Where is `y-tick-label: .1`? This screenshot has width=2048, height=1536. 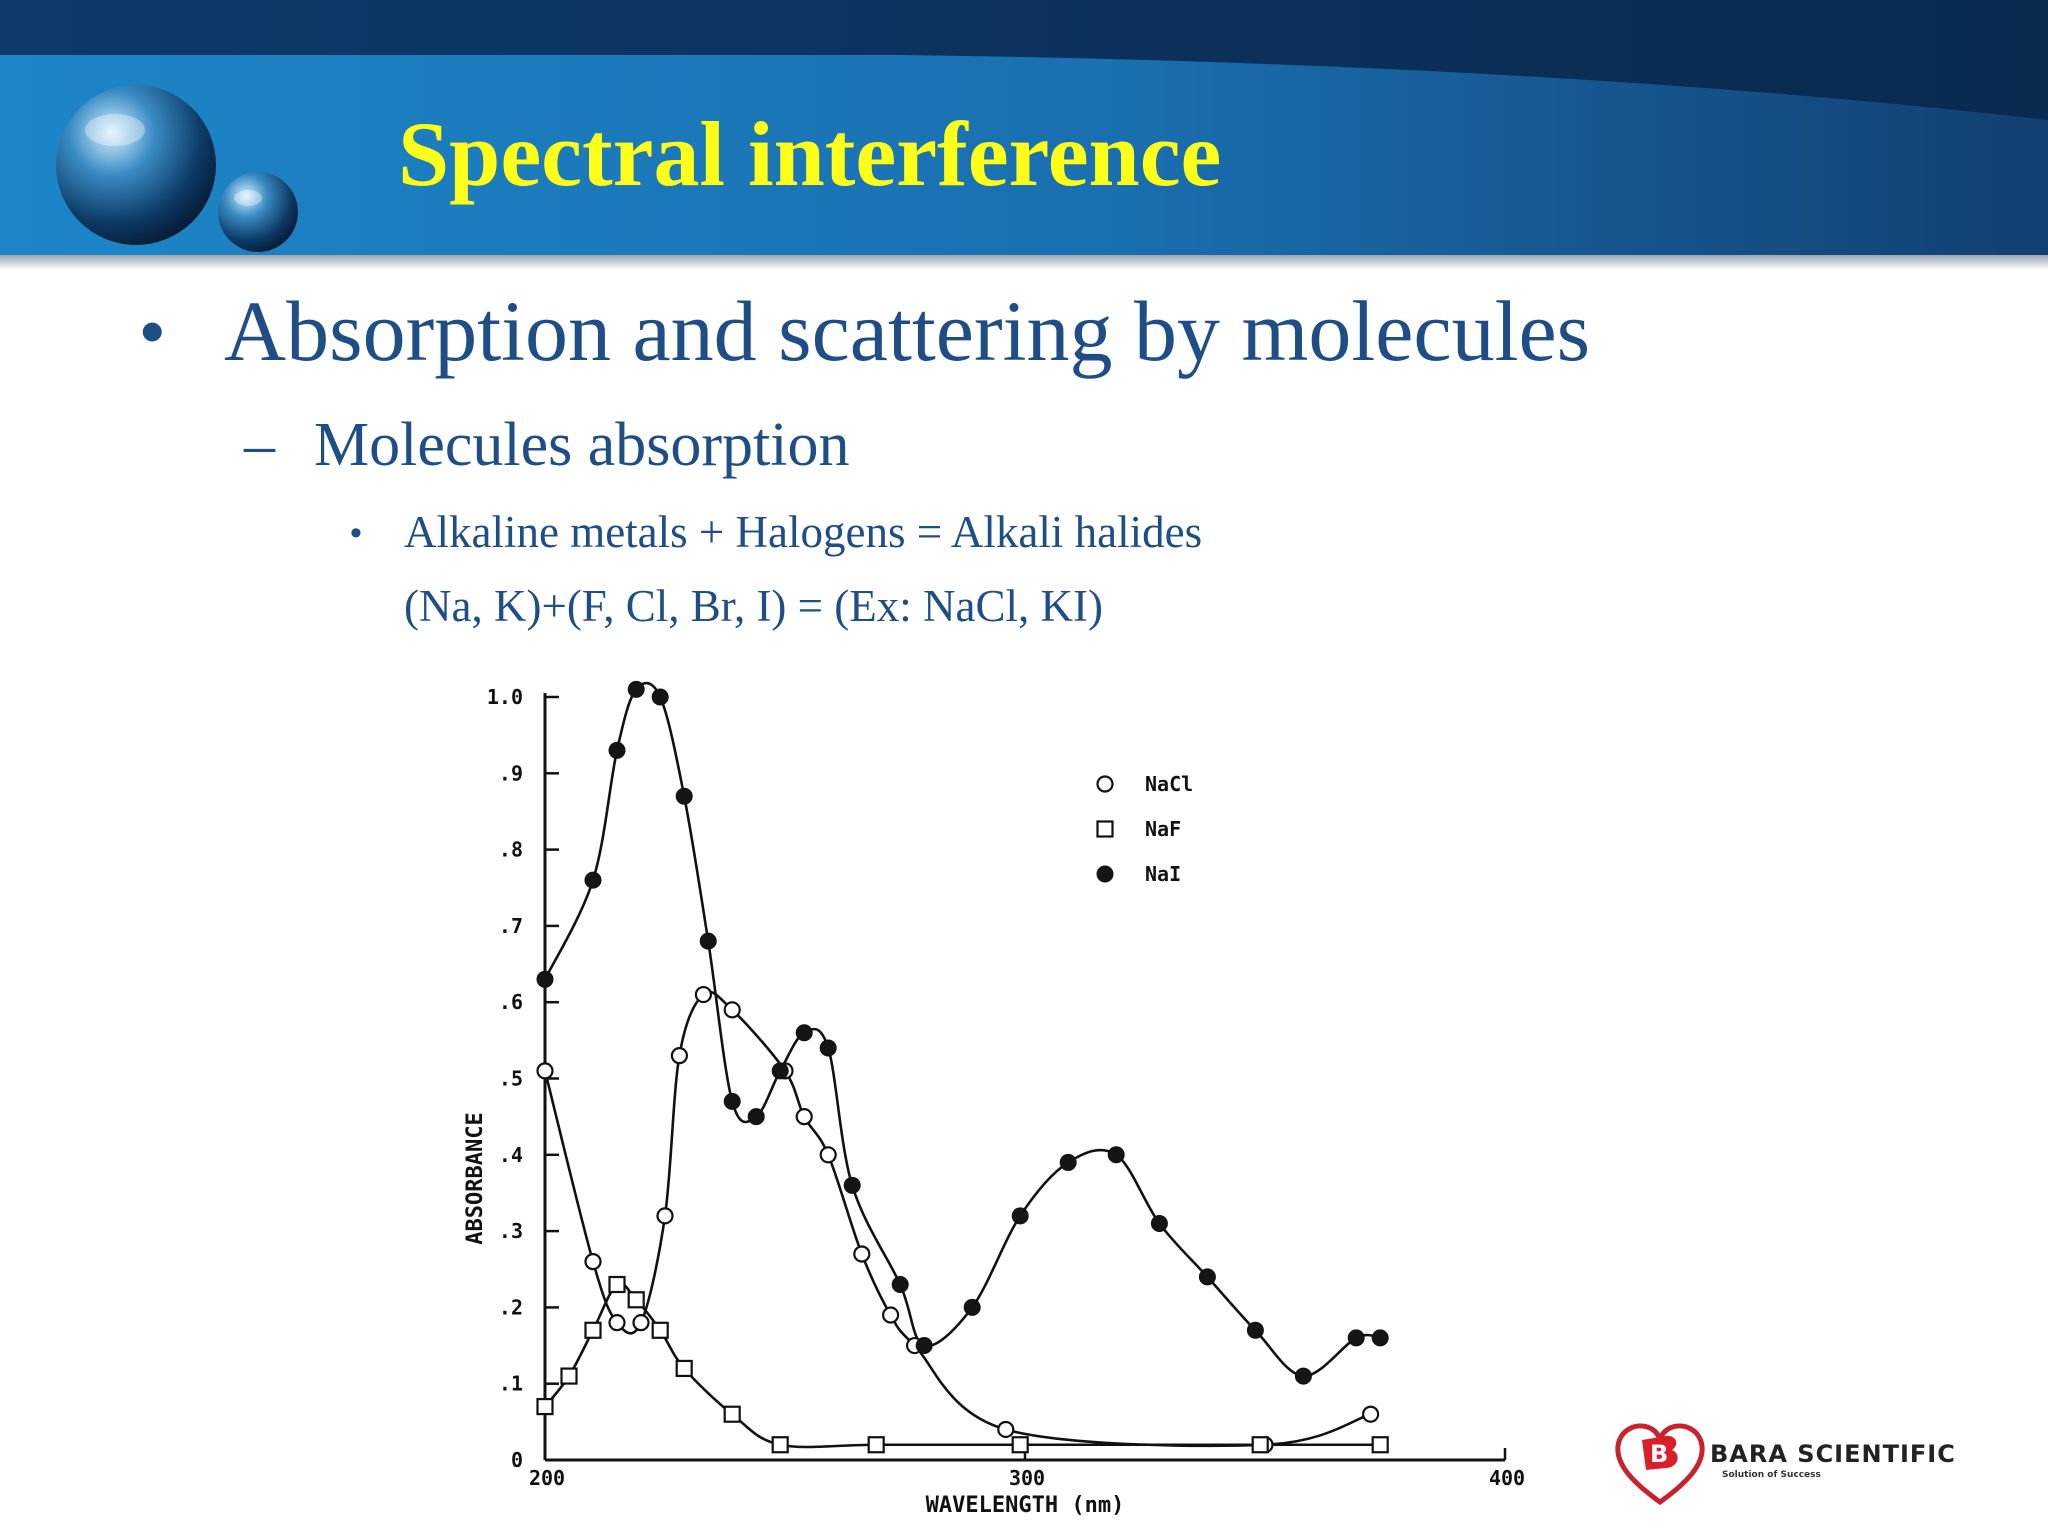
y-tick-label: .1 is located at coordinates (511, 1384).